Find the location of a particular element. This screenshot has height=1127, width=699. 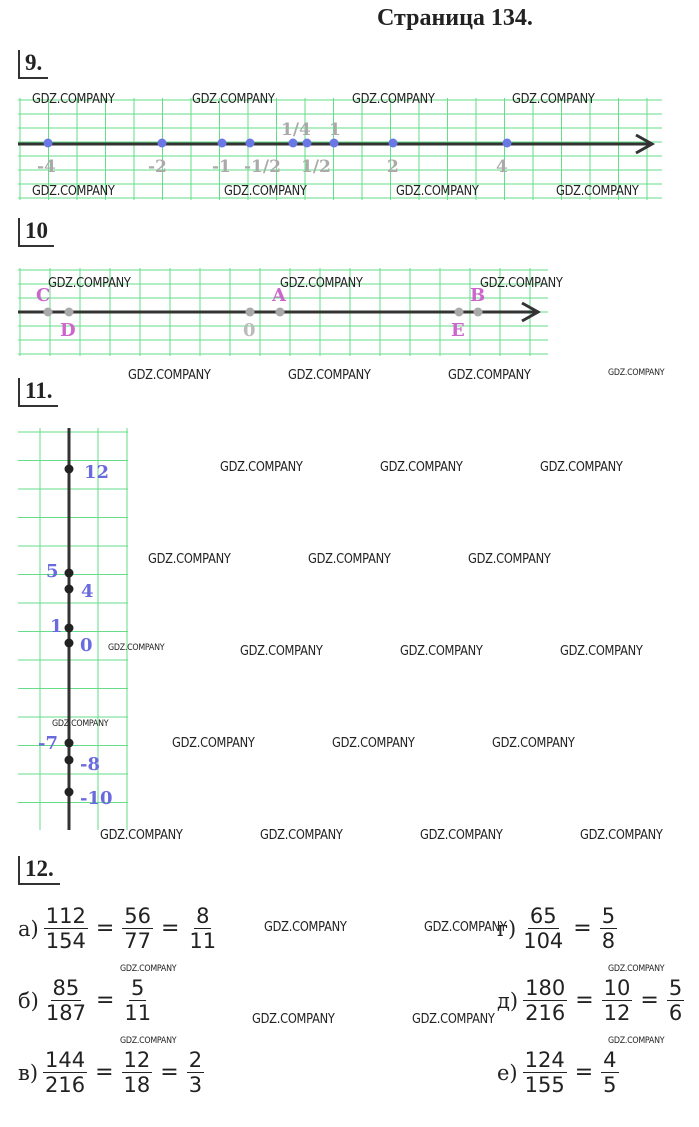

label-e: E is located at coordinates (458, 330).